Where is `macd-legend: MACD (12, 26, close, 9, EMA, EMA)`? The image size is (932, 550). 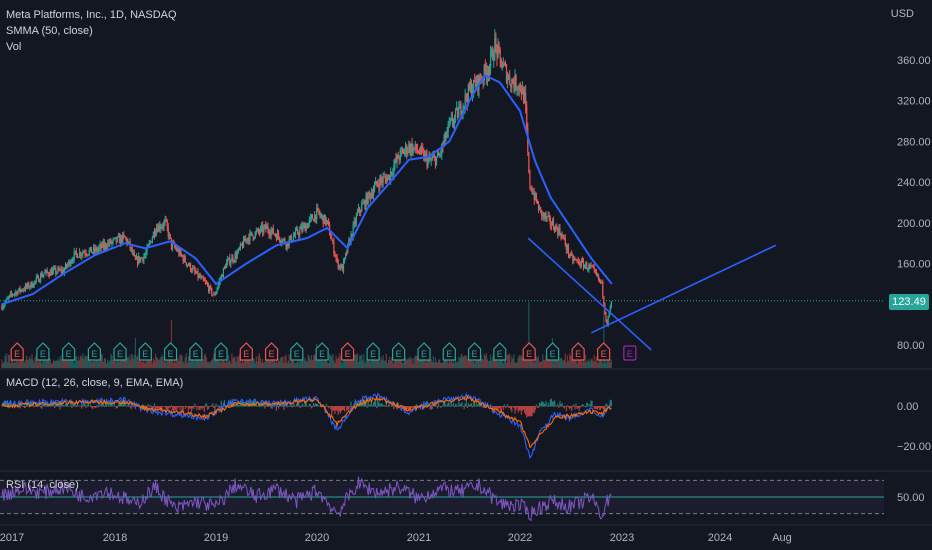 macd-legend: MACD (12, 26, close, 9, EMA, EMA) is located at coordinates (95, 383).